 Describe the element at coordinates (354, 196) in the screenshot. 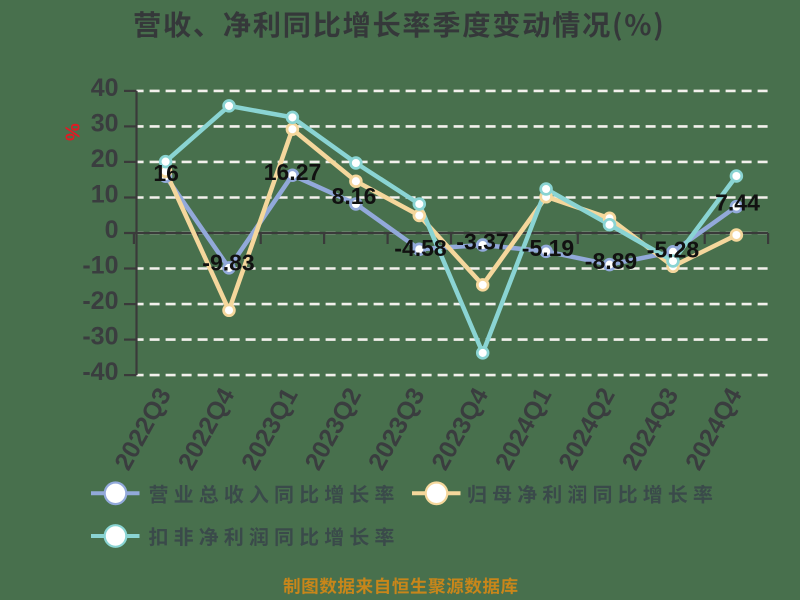

I see `svg-text: 8.16` at that location.